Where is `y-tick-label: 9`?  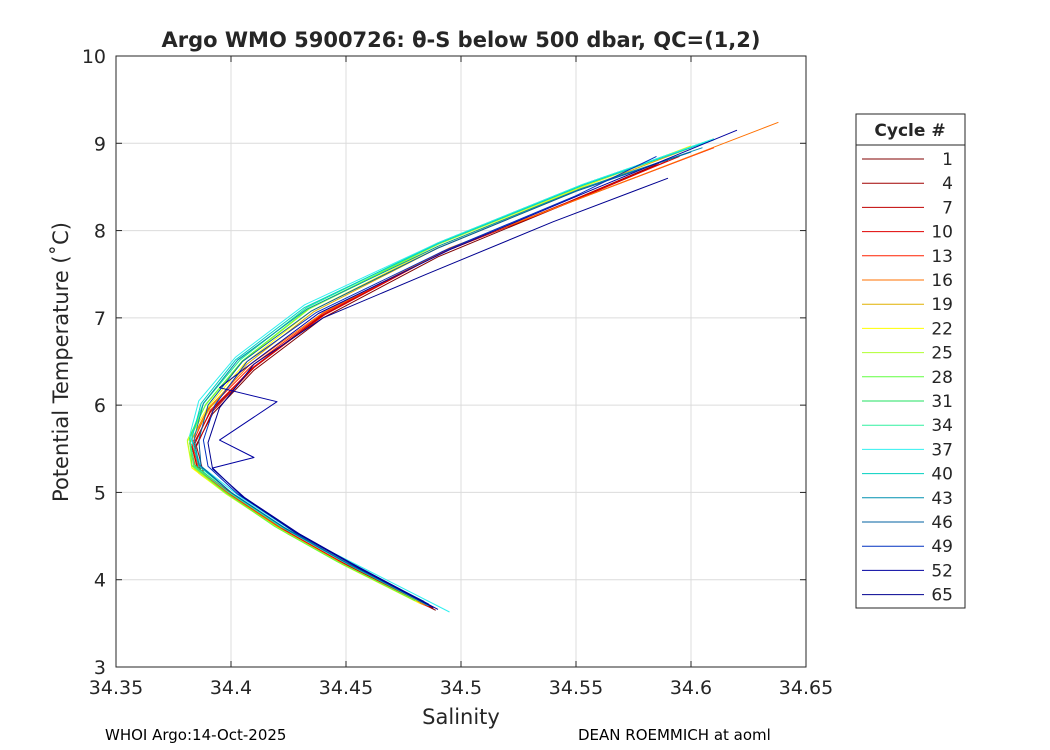
y-tick-label: 9 is located at coordinates (100, 144).